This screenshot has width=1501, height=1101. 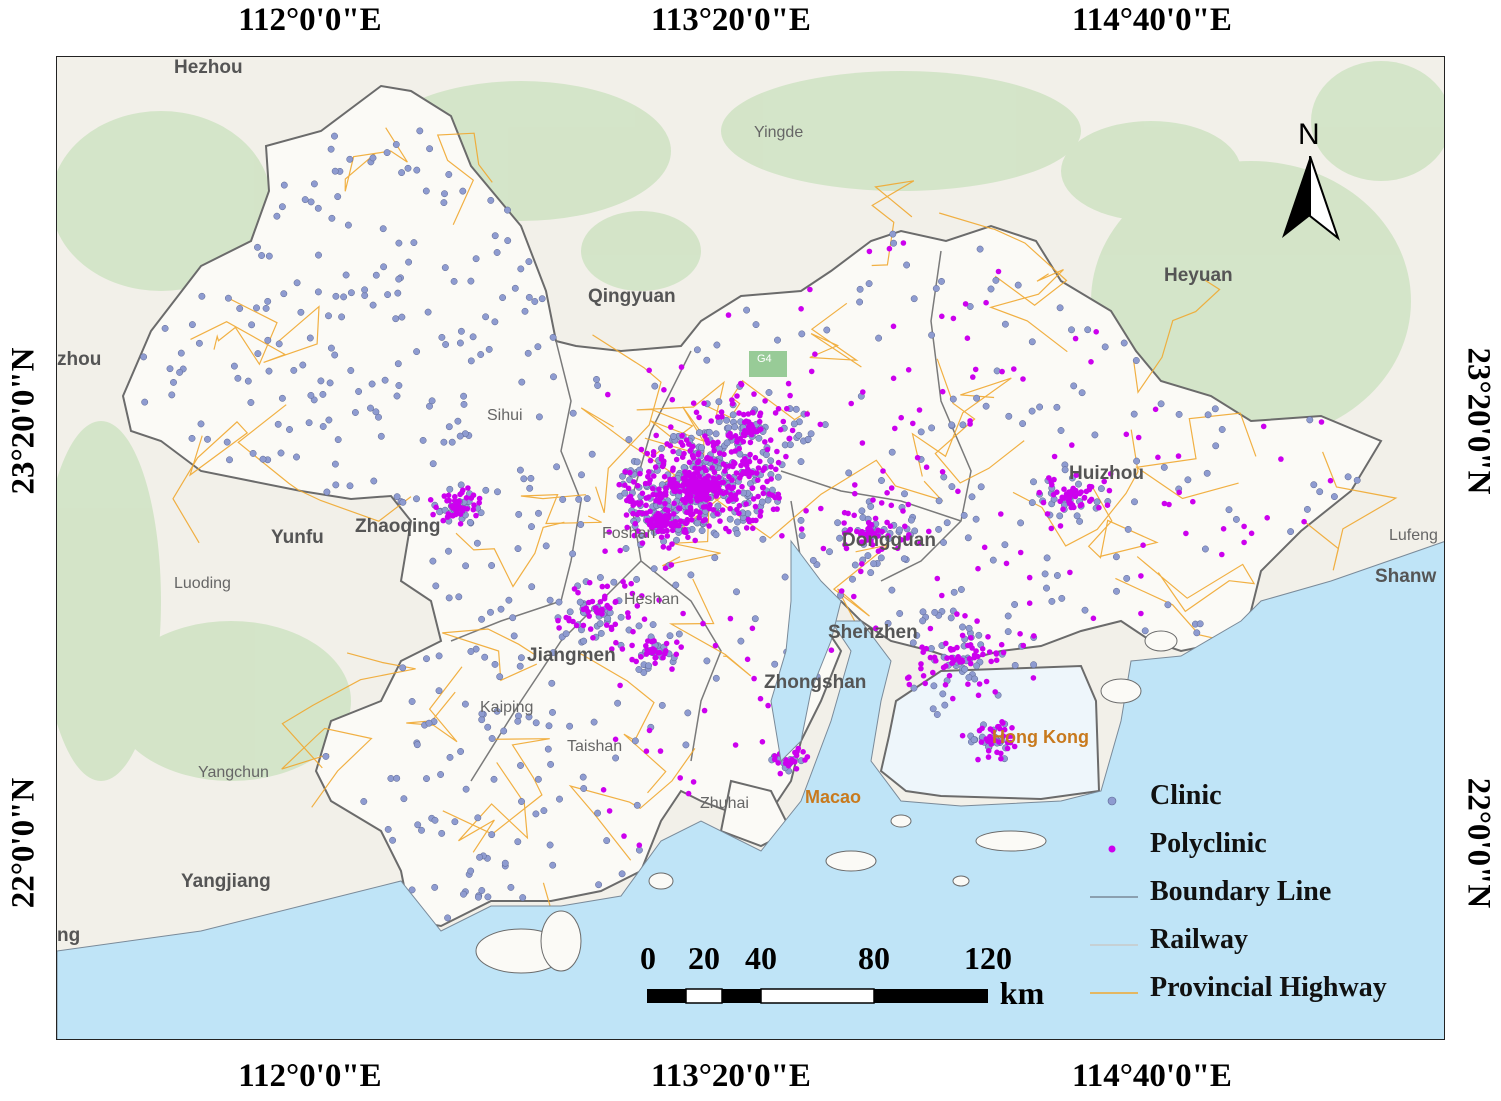 I want to click on bottom-lon-label-1: 112°0'0"E, so click(x=310, y=1076).